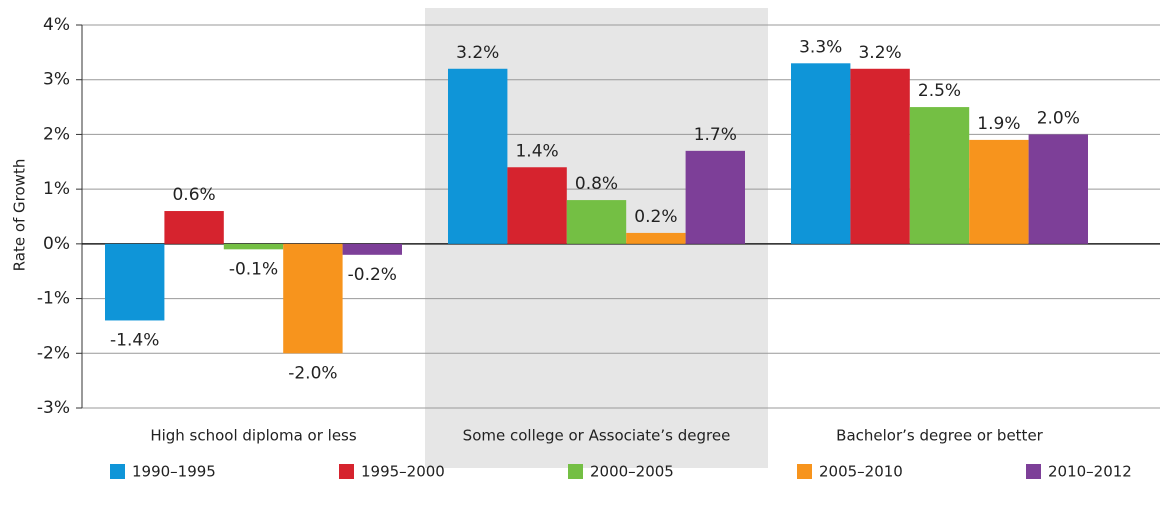  I want to click on legend-label: 2005–2010, so click(861, 472).